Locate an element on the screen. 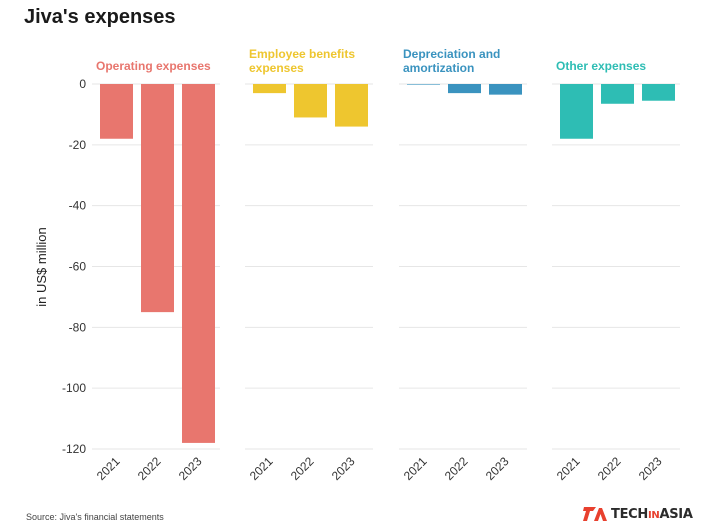 This screenshot has height=530, width=727. techinasia-logo-text: TECHINASIA is located at coordinates (652, 514).